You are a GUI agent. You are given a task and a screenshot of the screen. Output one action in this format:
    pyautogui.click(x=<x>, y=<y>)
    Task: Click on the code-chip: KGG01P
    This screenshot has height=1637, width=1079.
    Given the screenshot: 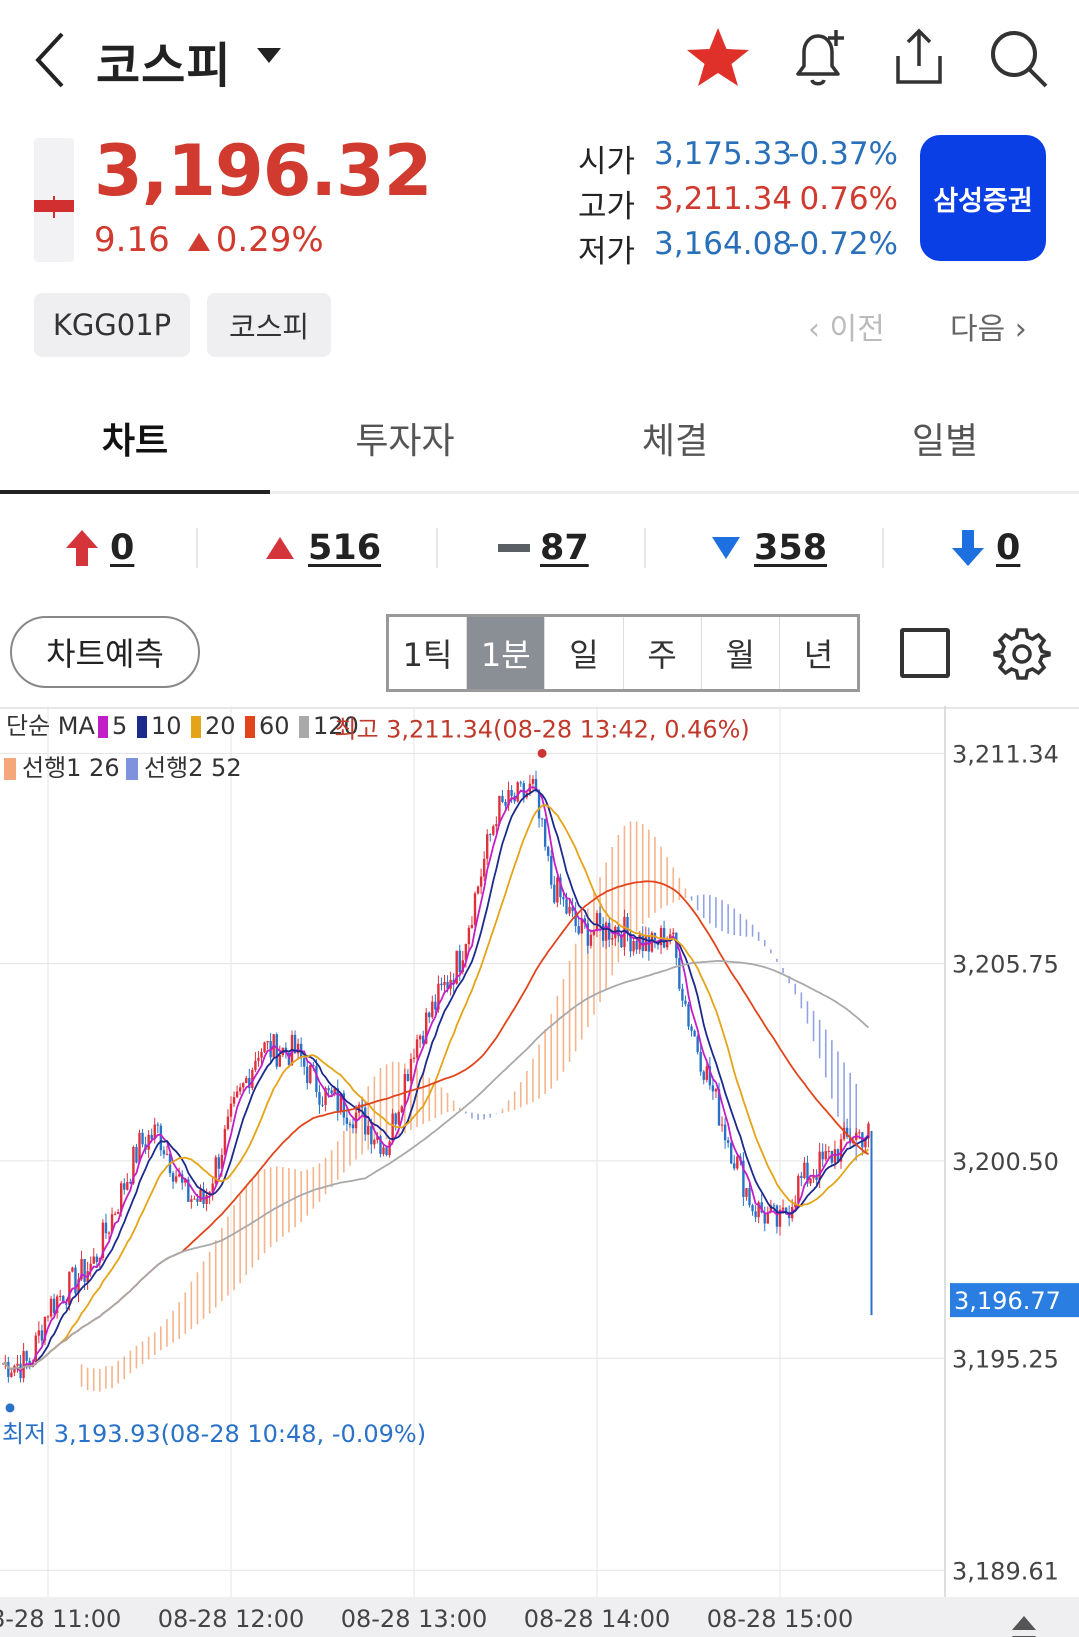 What is the action you would take?
    pyautogui.click(x=112, y=325)
    